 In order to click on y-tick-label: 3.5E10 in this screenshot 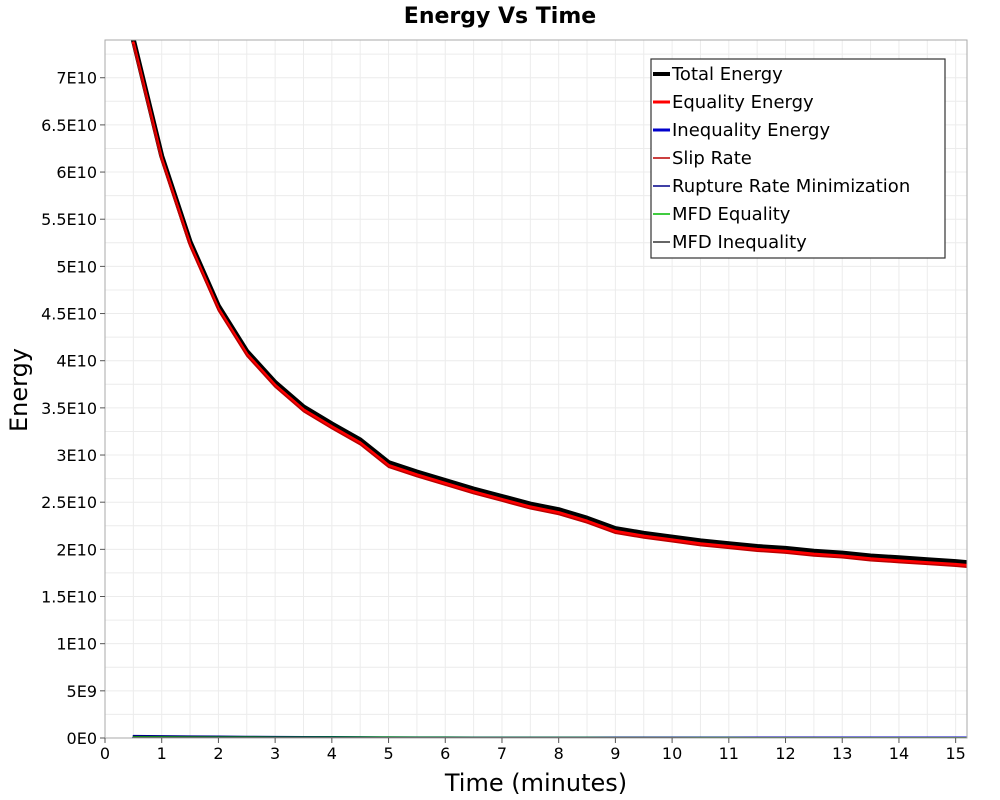, I will do `click(69, 408)`.